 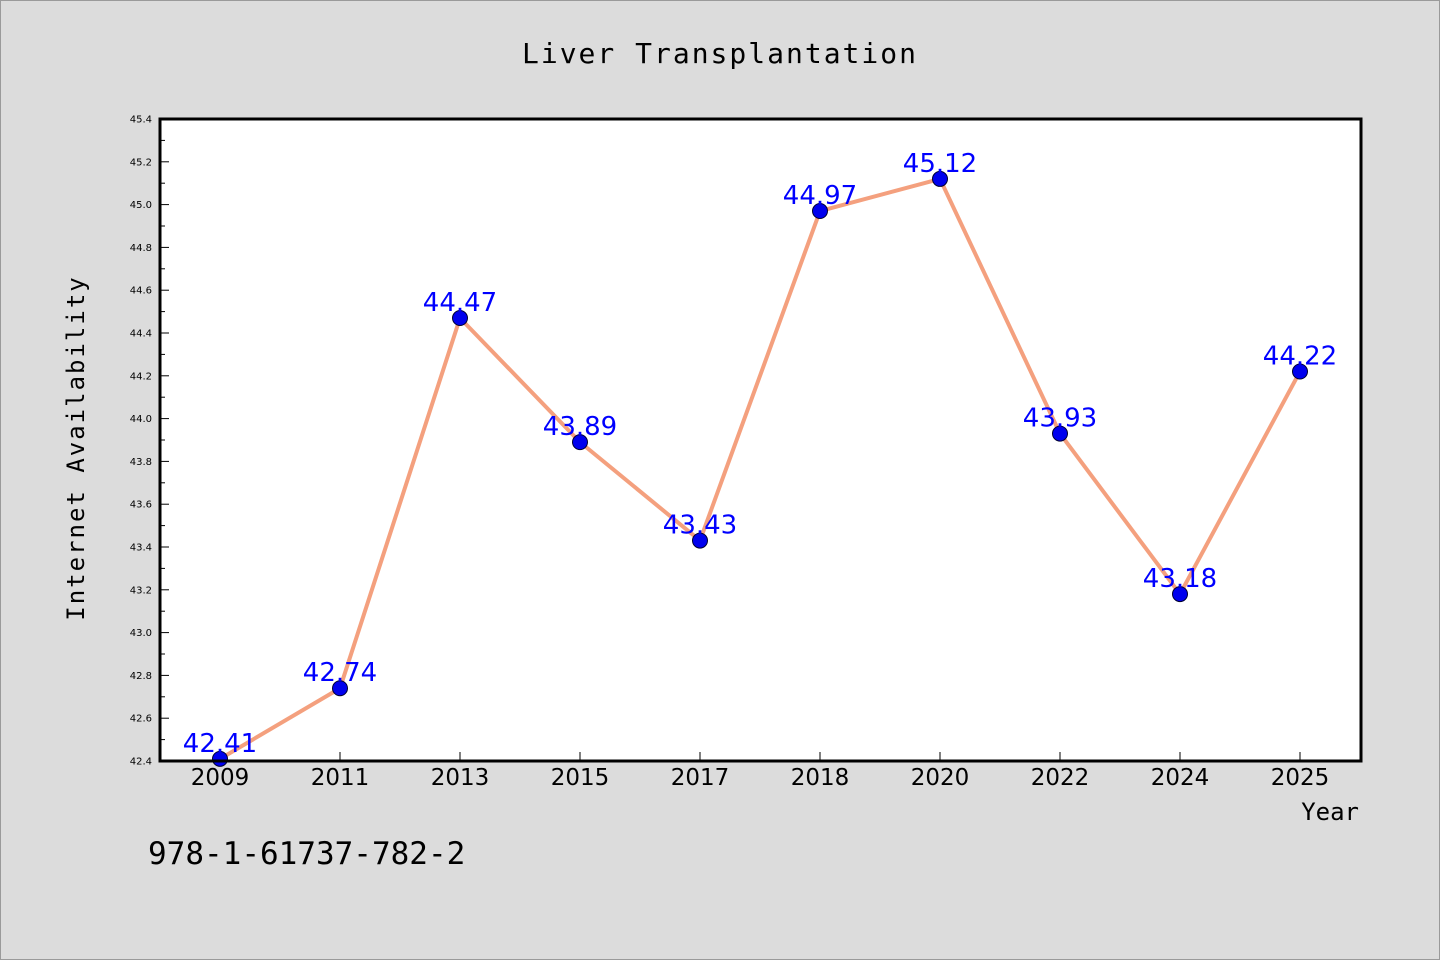 I want to click on y-tick-label: 43.4, so click(x=141, y=548).